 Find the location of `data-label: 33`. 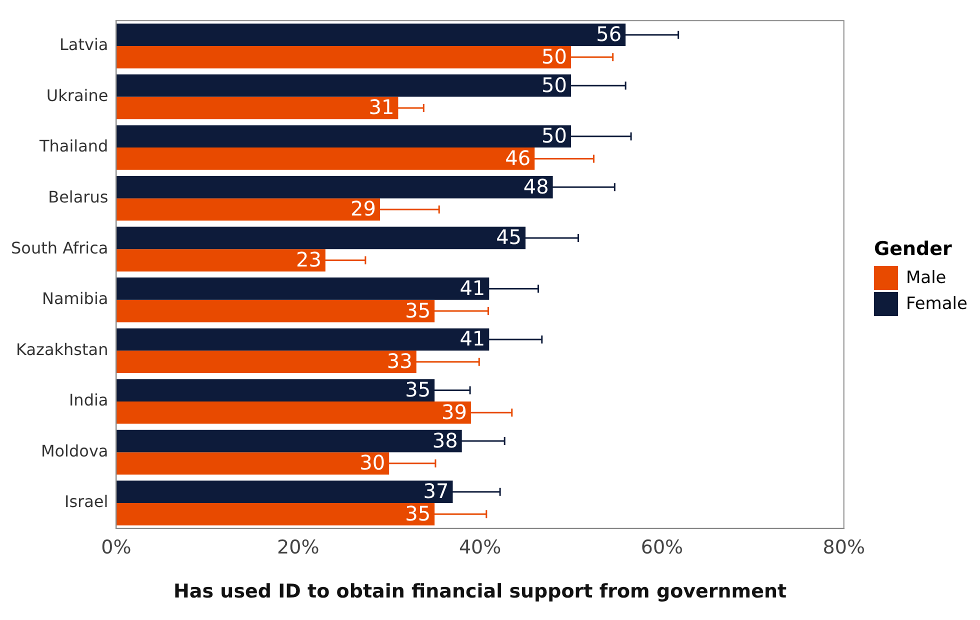

data-label: 33 is located at coordinates (399, 361).